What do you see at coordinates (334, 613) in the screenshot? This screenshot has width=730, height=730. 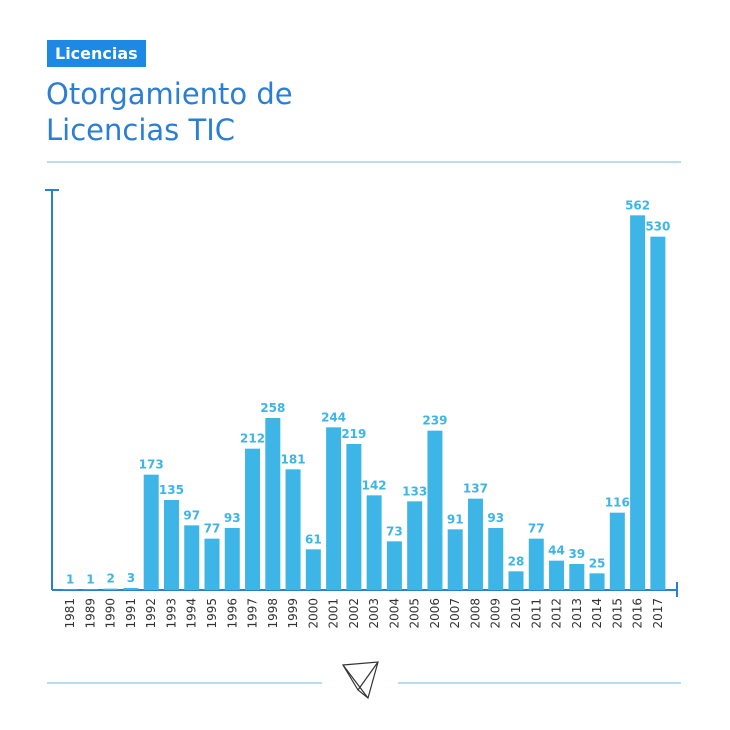 I see `x-tick-label: 2001` at bounding box center [334, 613].